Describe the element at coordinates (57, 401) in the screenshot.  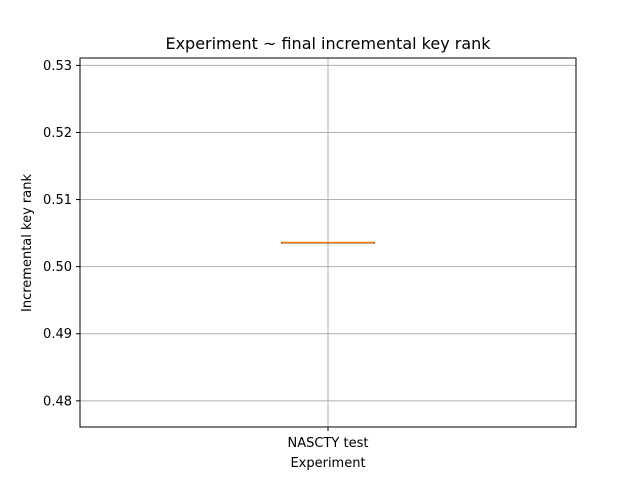
I see `y-tick-label: 0.48` at that location.